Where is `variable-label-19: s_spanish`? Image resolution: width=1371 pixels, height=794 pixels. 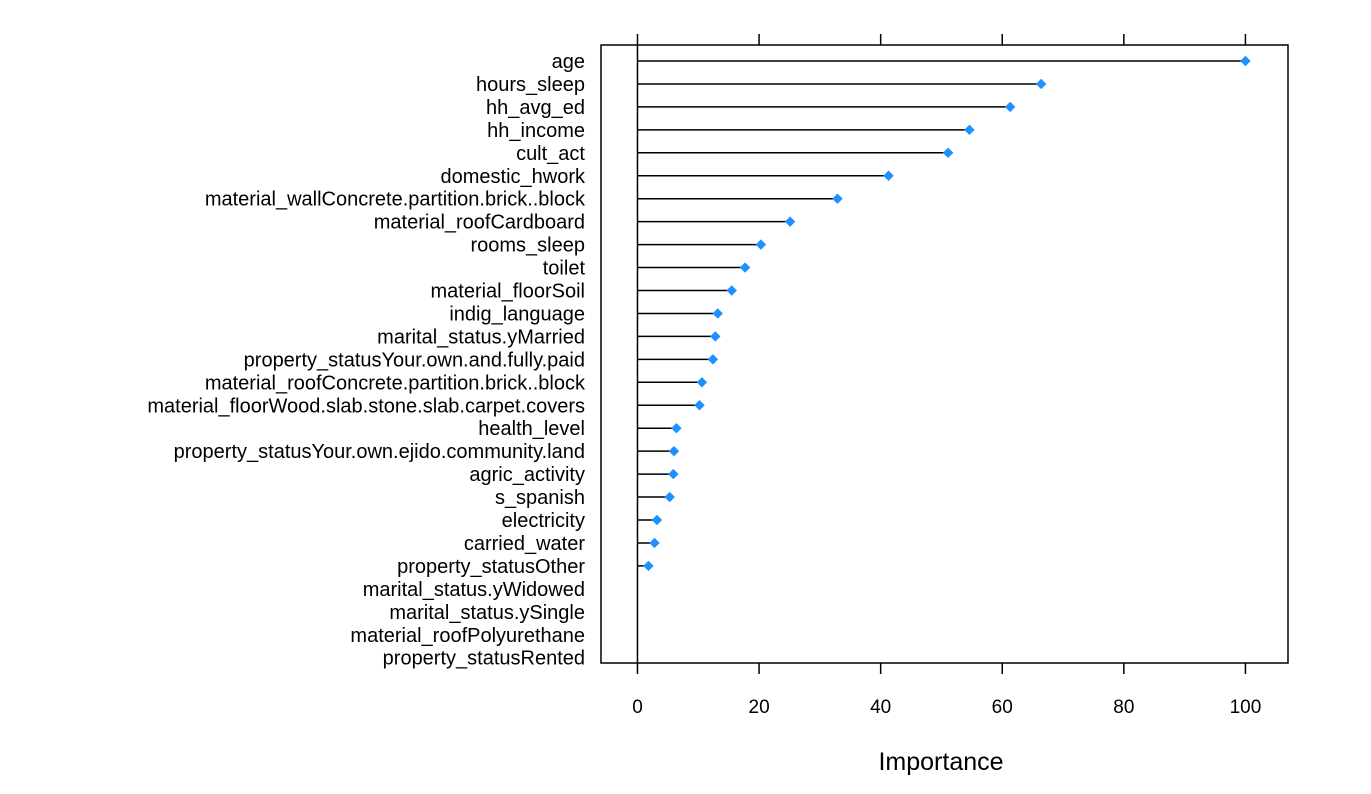
variable-label-19: s_spanish is located at coordinates (540, 498).